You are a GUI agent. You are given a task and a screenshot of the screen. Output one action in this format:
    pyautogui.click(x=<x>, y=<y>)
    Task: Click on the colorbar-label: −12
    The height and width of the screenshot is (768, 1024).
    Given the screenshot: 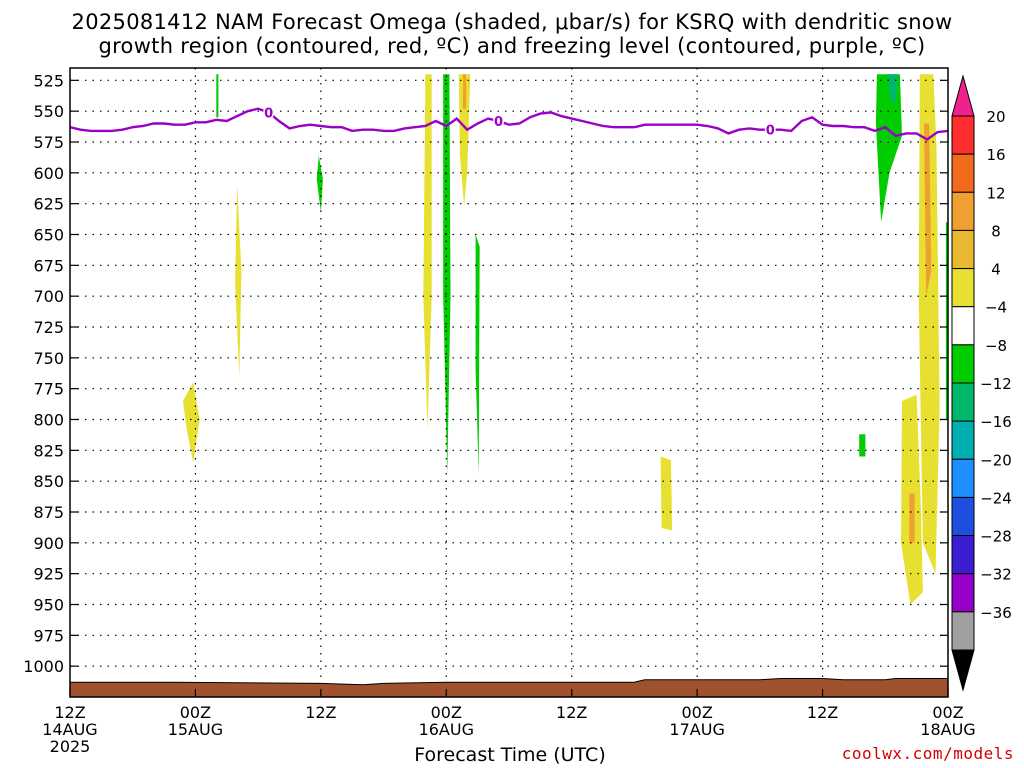 What is the action you would take?
    pyautogui.click(x=996, y=384)
    